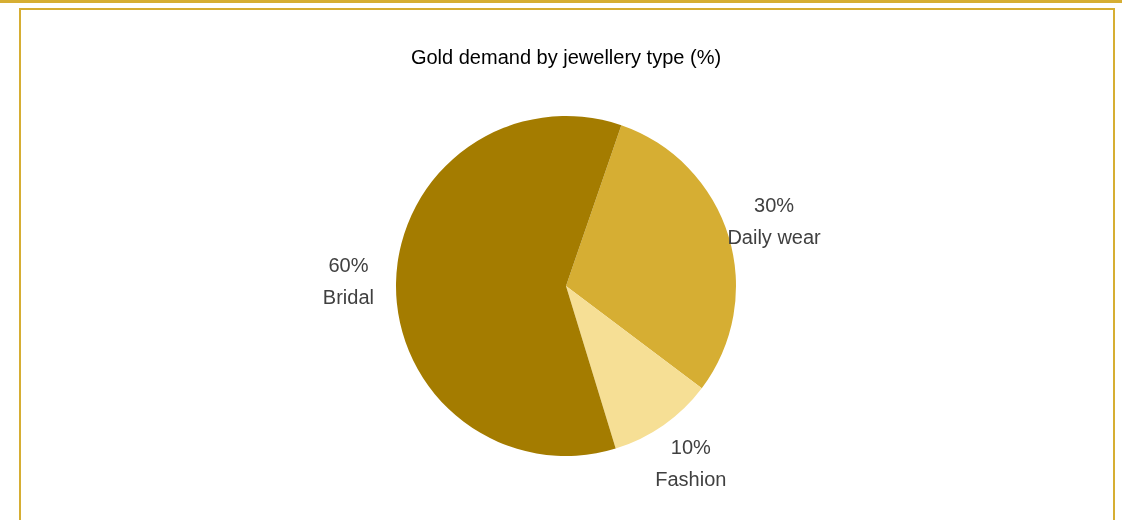  Describe the element at coordinates (348, 264) in the screenshot. I see `data-label: 60%` at that location.